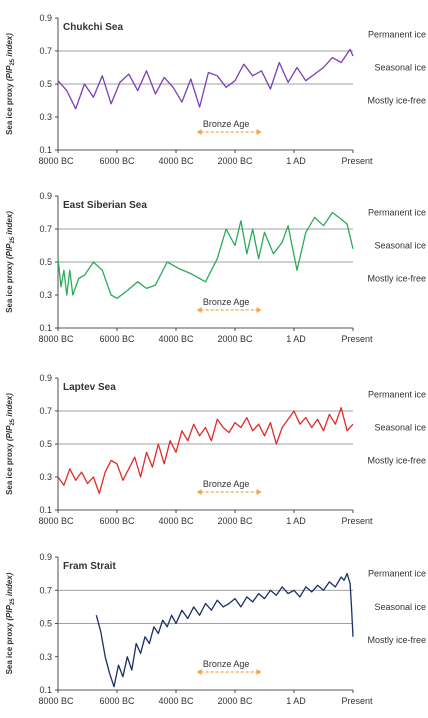  What do you see at coordinates (93, 27) in the screenshot?
I see `chart-title: Chukchi Sea` at bounding box center [93, 27].